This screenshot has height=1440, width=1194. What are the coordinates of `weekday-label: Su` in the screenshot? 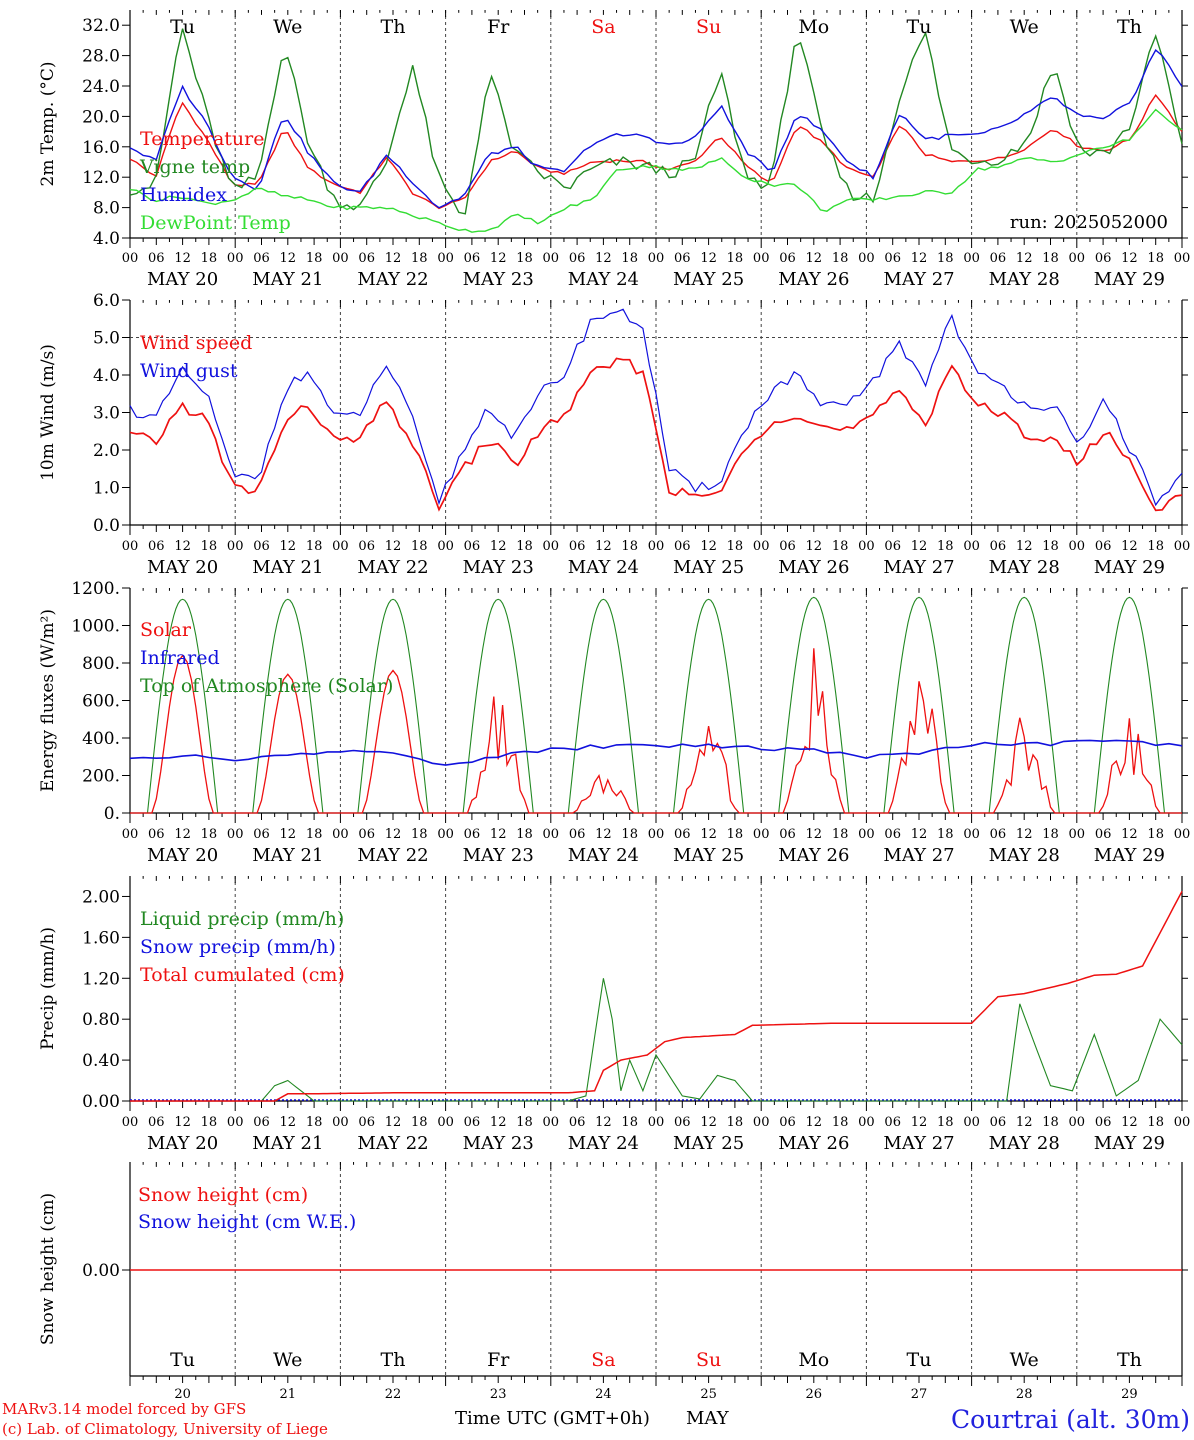 It's located at (708, 1360).